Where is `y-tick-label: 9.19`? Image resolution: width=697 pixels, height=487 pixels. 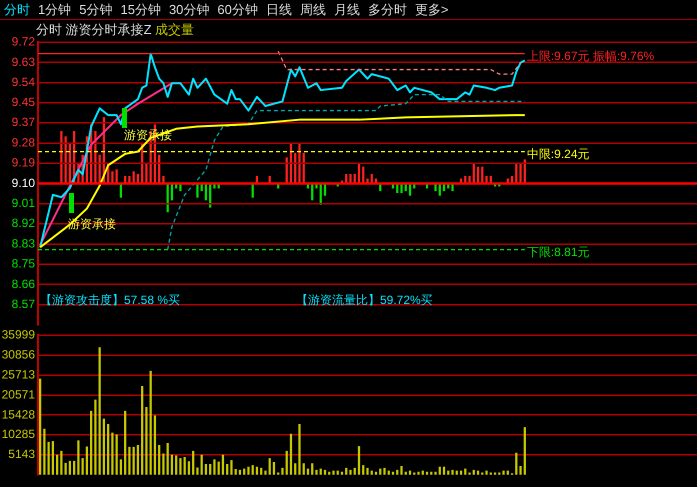 y-tick-label: 9.19 is located at coordinates (24, 163).